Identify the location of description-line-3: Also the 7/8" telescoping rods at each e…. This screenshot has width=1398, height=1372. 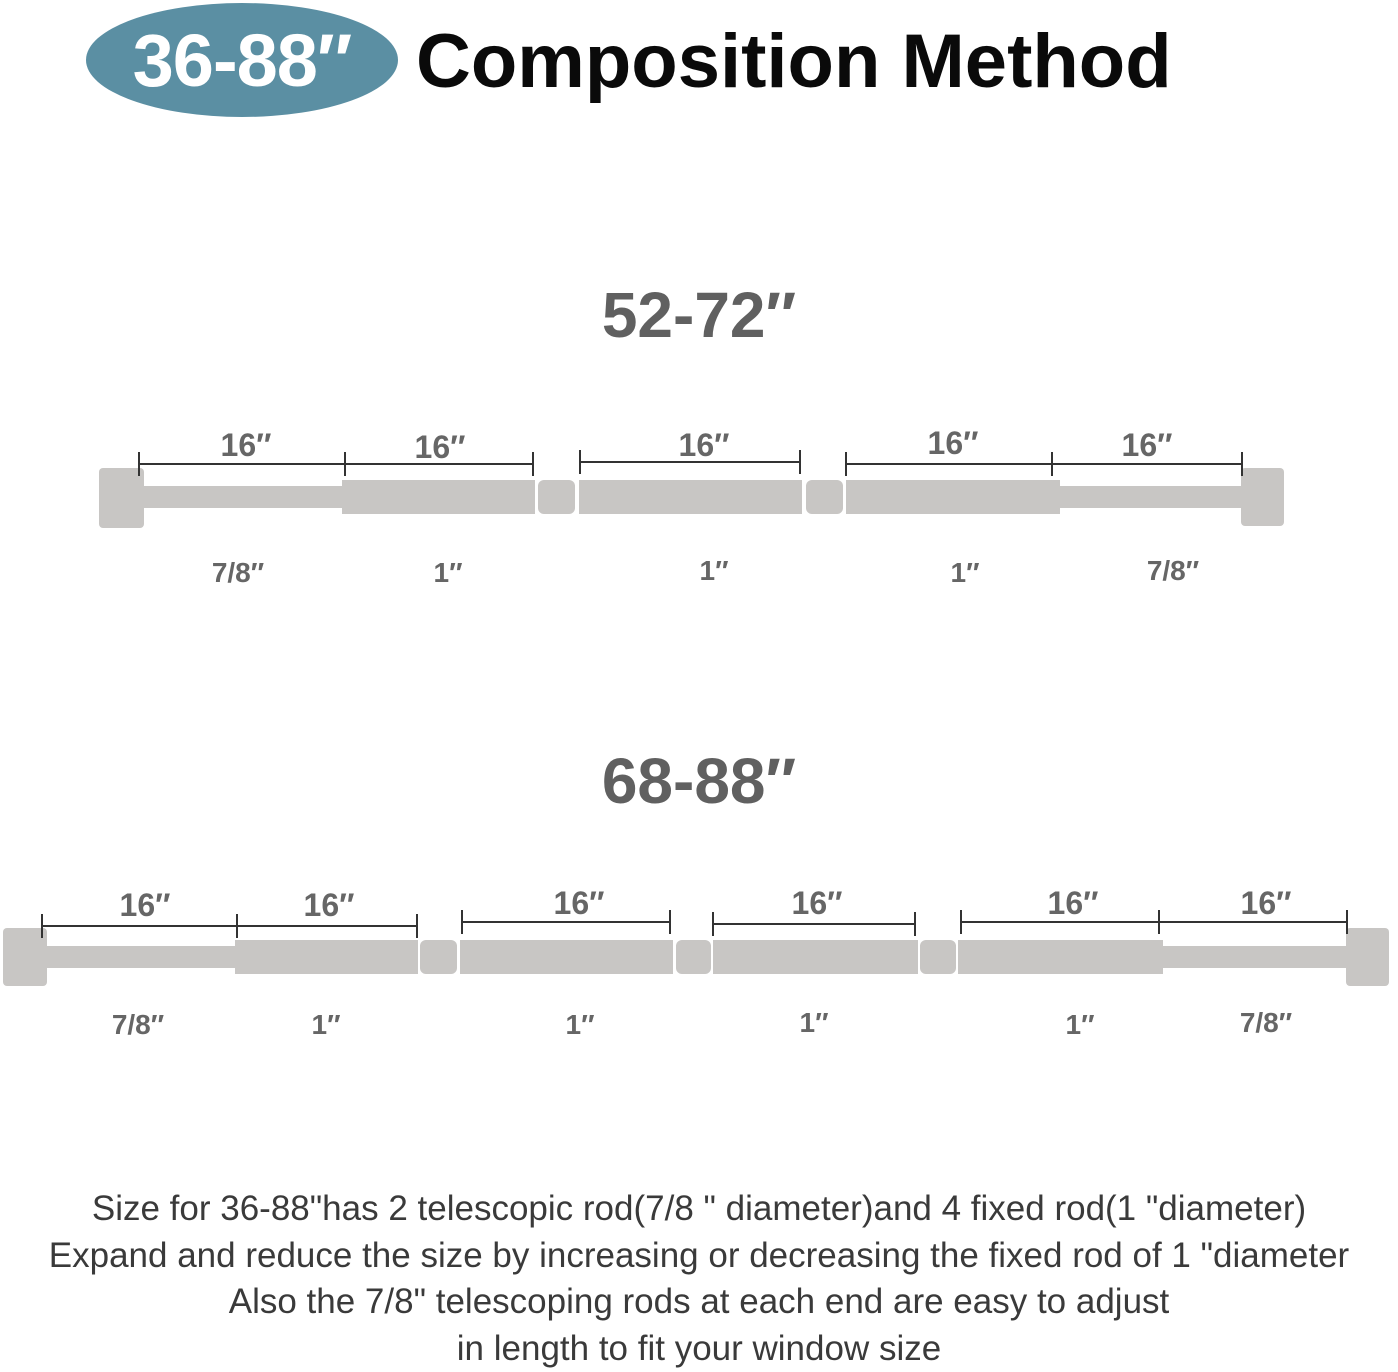
(699, 1302).